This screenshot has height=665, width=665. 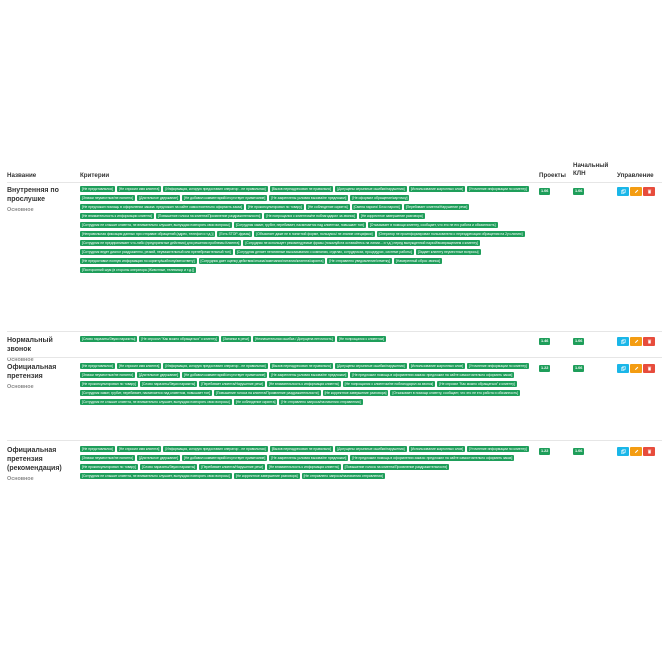 I want to click on criteria-tag: [Не попрощался с клиентом], so click(x=361, y=339).